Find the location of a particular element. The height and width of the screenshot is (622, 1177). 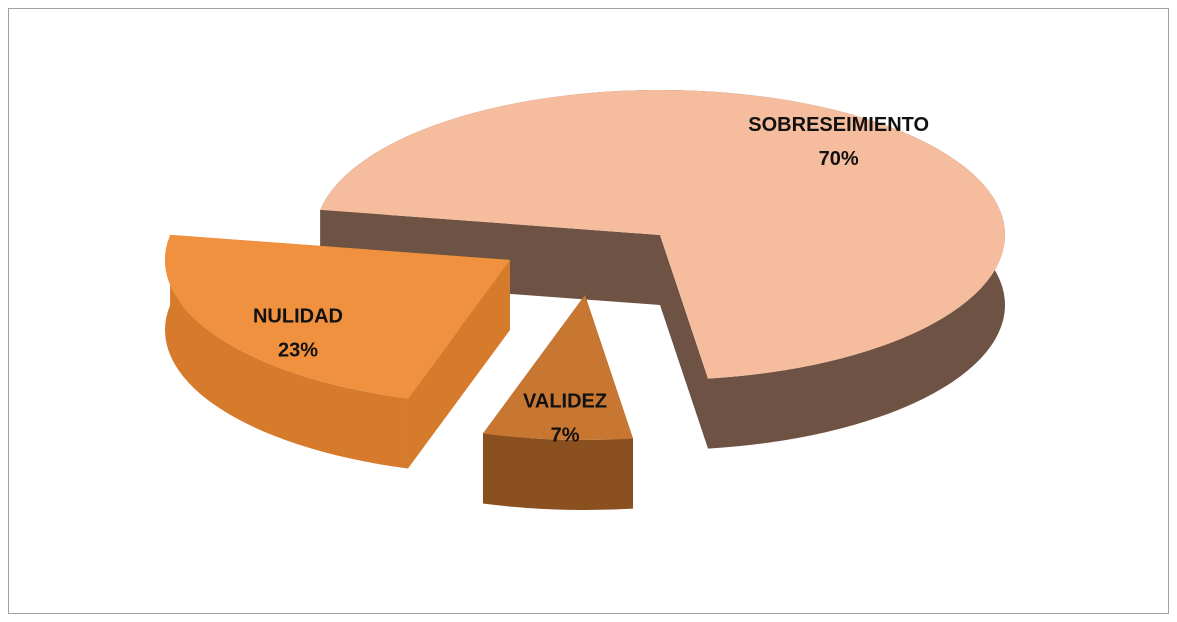

slice-label: SOBRESEIMIENTO is located at coordinates (838, 125).